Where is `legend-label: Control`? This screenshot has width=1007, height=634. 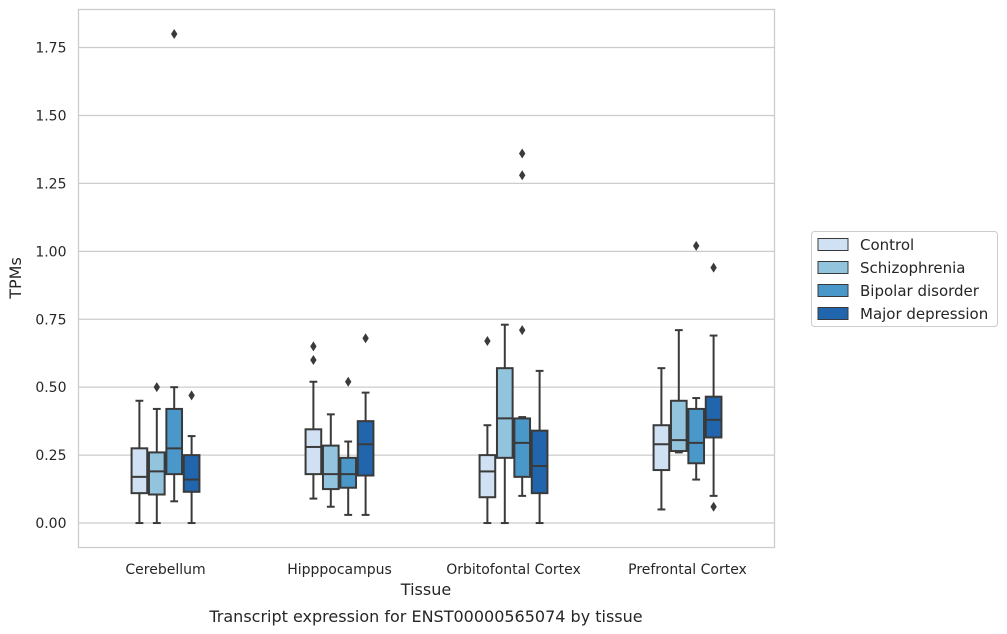
legend-label: Control is located at coordinates (887, 245).